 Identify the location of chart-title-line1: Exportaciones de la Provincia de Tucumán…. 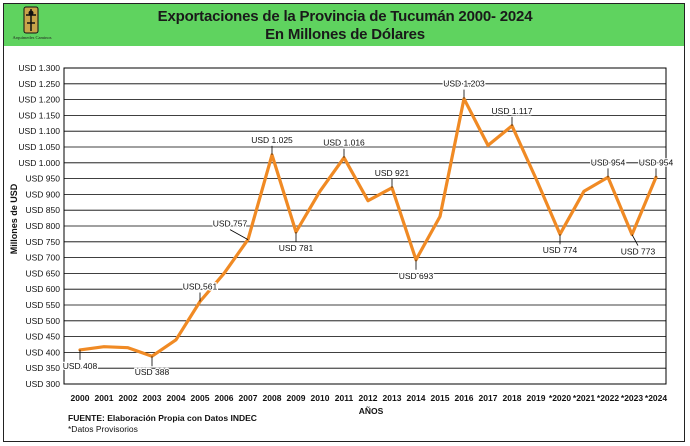
(345, 16).